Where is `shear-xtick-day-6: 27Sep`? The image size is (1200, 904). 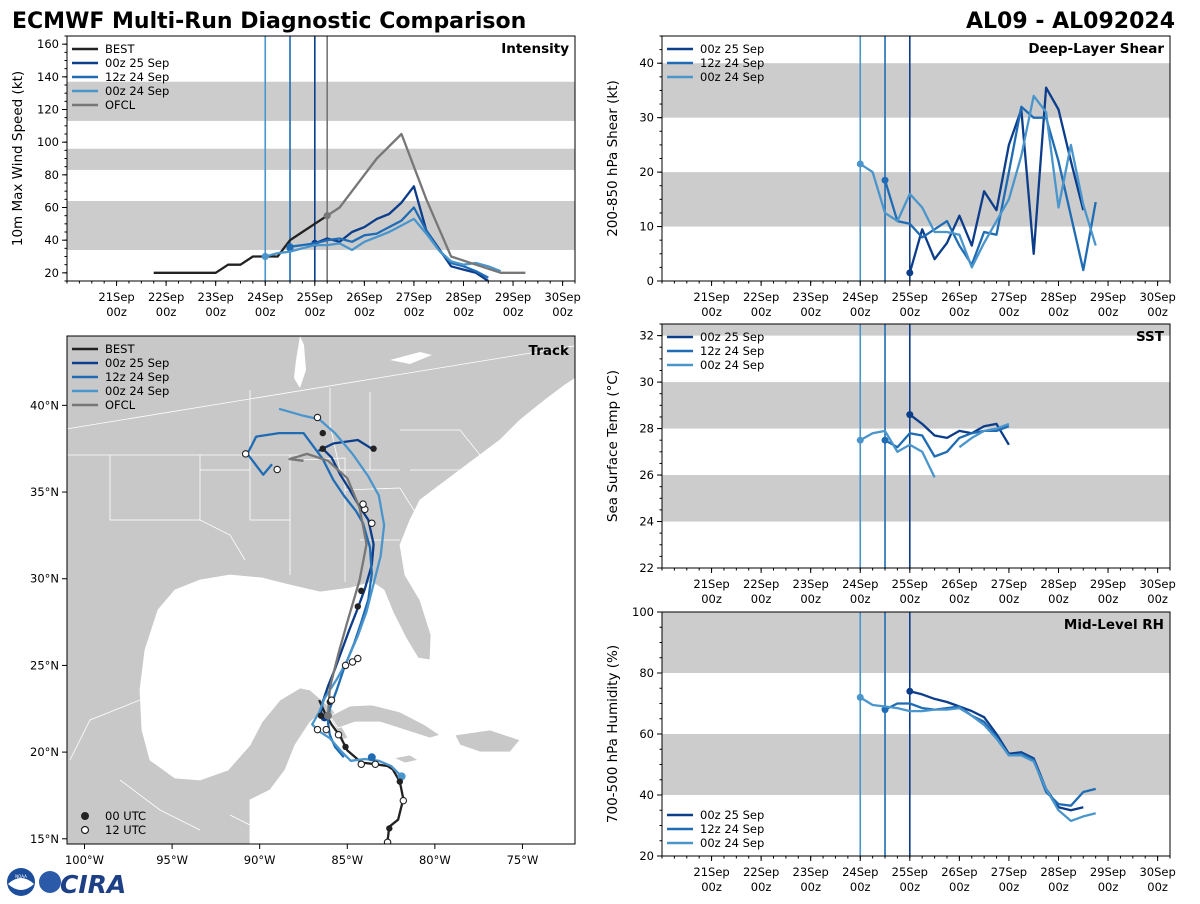 shear-xtick-day-6: 27Sep is located at coordinates (1009, 297).